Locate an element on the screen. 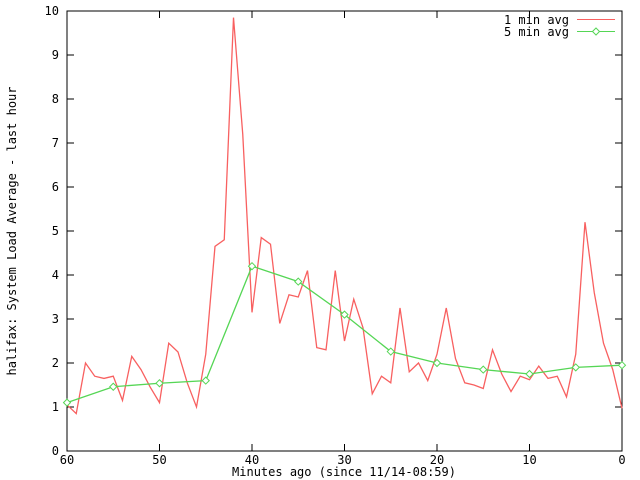 The image size is (640, 480). y-tick-label: 2 is located at coordinates (55, 363).